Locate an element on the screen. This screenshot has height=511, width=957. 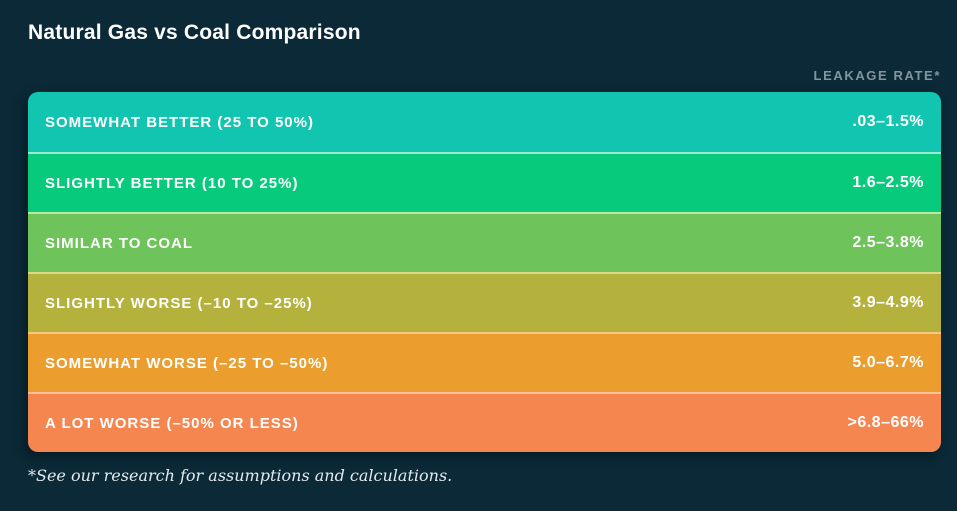
table-row-slightly-worse: SLIGHTLY WORSE (–10 TO –25%) 3.9–4.9% is located at coordinates (484, 302).